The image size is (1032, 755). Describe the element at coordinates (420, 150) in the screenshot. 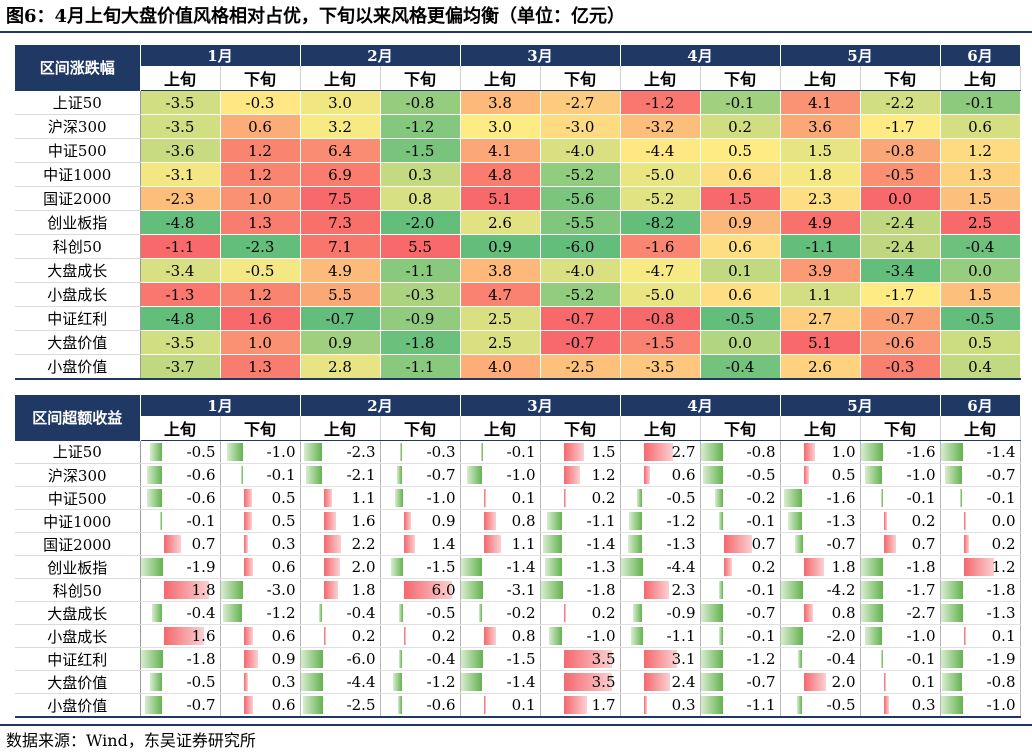

I see `heat-cell: -1.5` at that location.